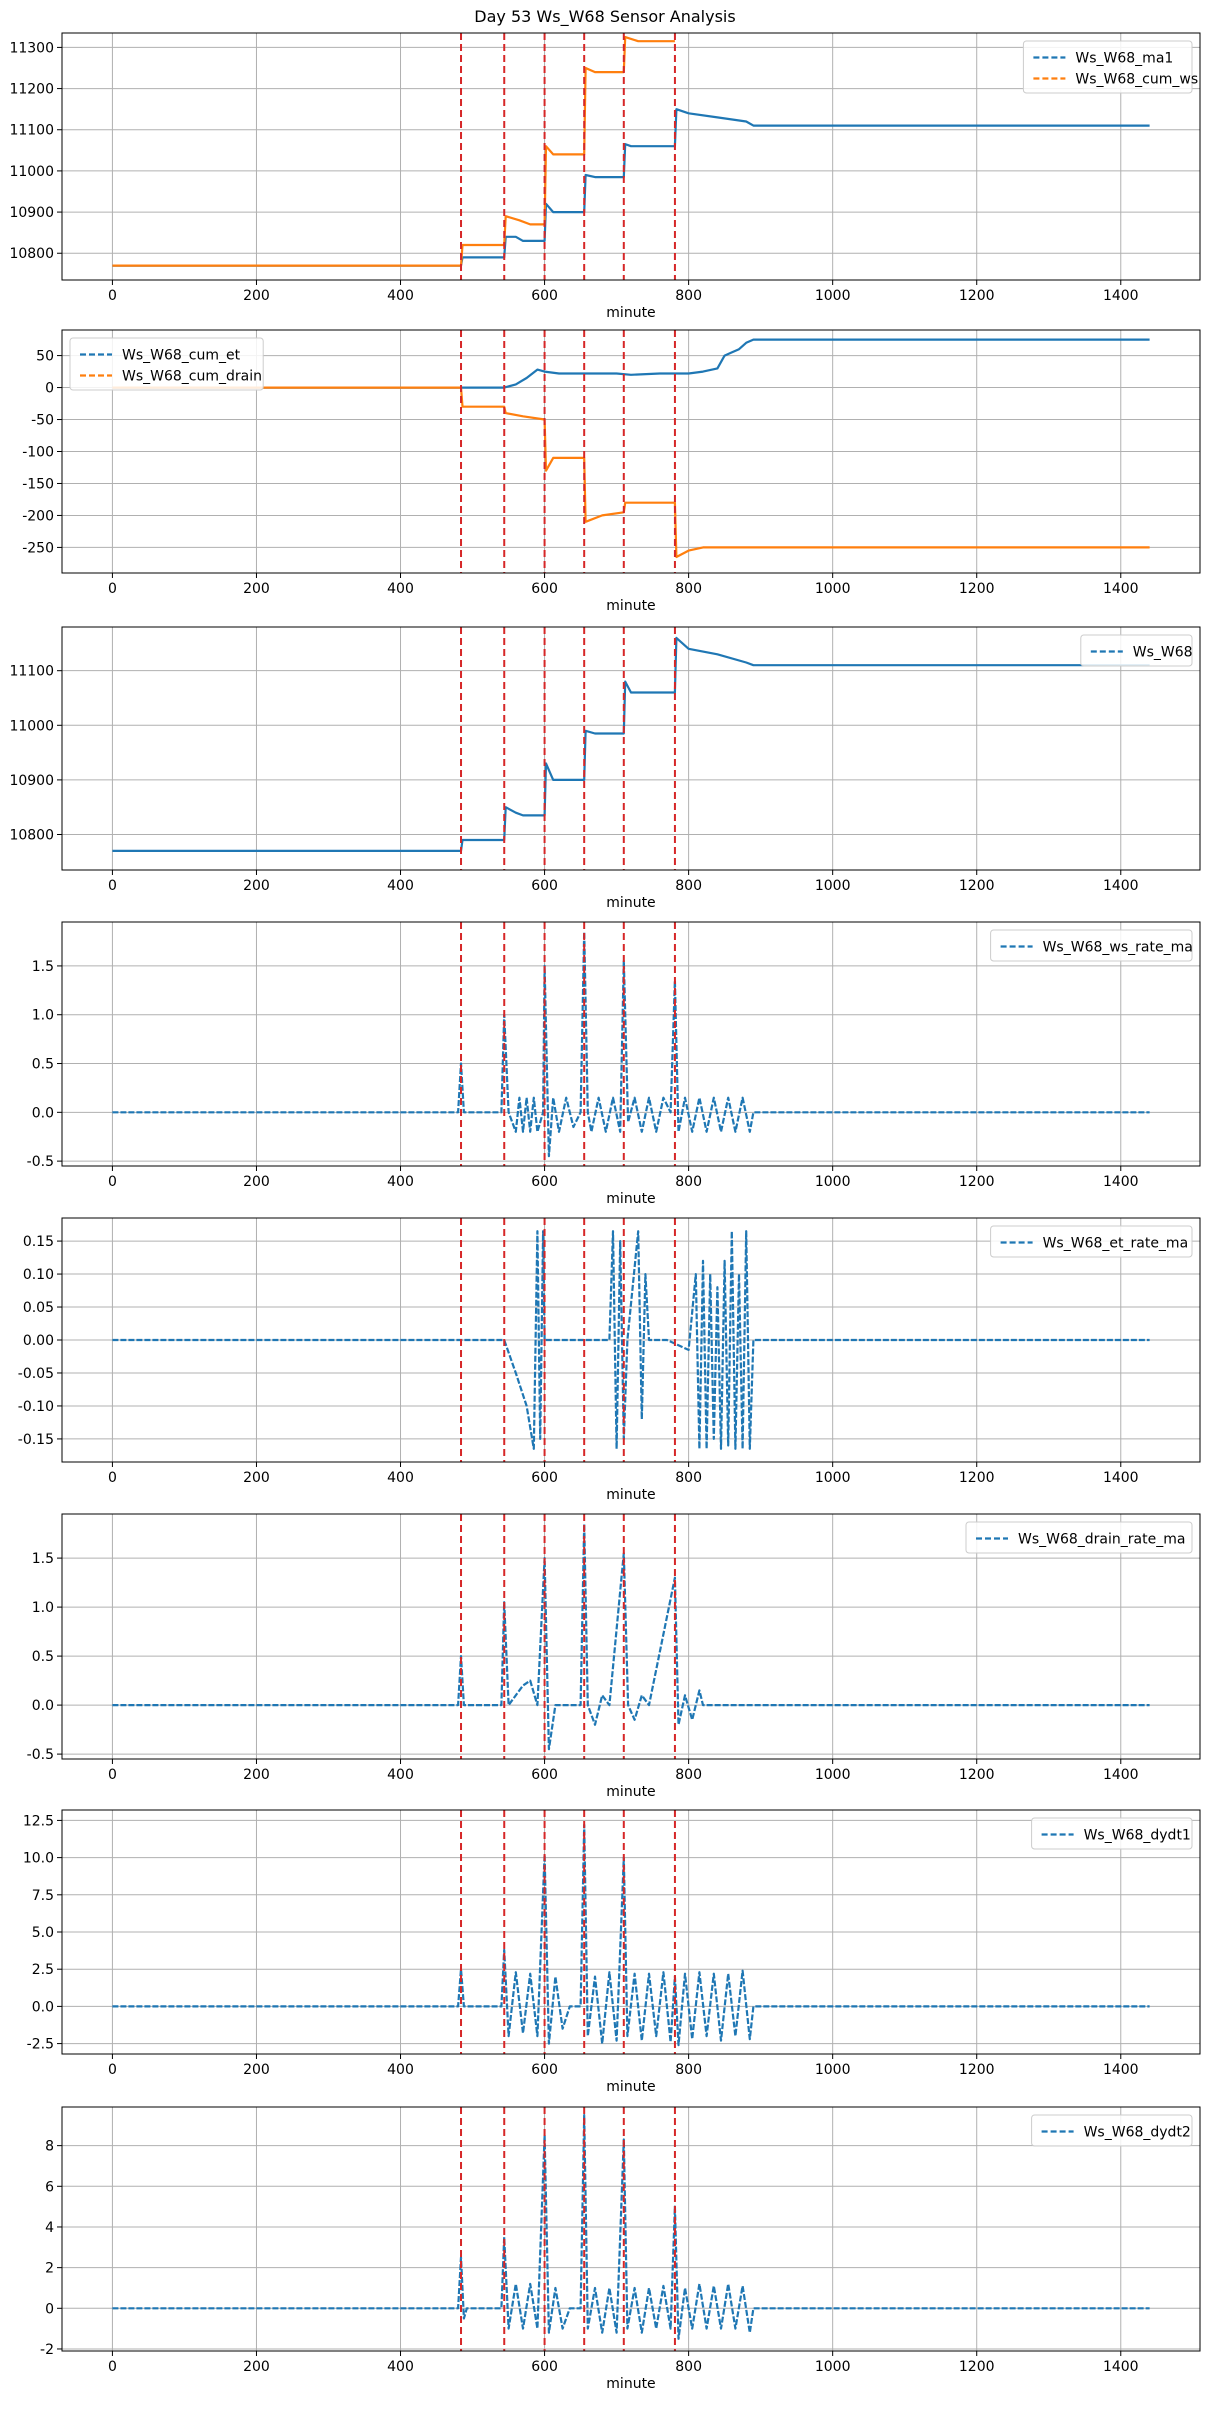 This screenshot has height=2411, width=1211. What do you see at coordinates (40, 2045) in the screenshot?
I see `y-tick-label: -2.5` at bounding box center [40, 2045].